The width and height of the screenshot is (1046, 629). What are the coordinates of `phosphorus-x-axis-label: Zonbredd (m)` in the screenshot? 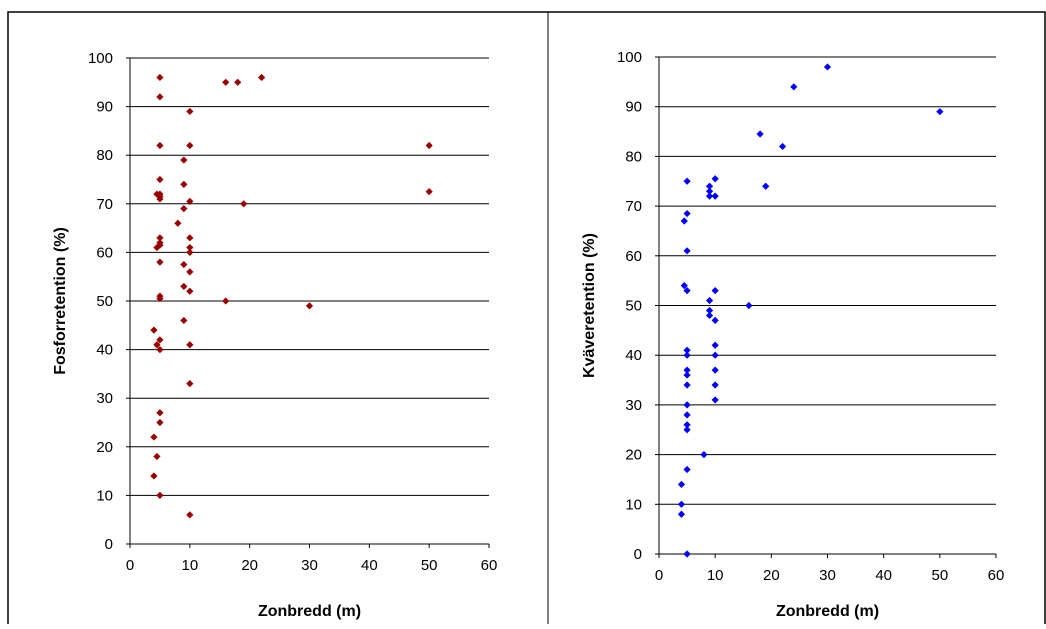 It's located at (309, 611).